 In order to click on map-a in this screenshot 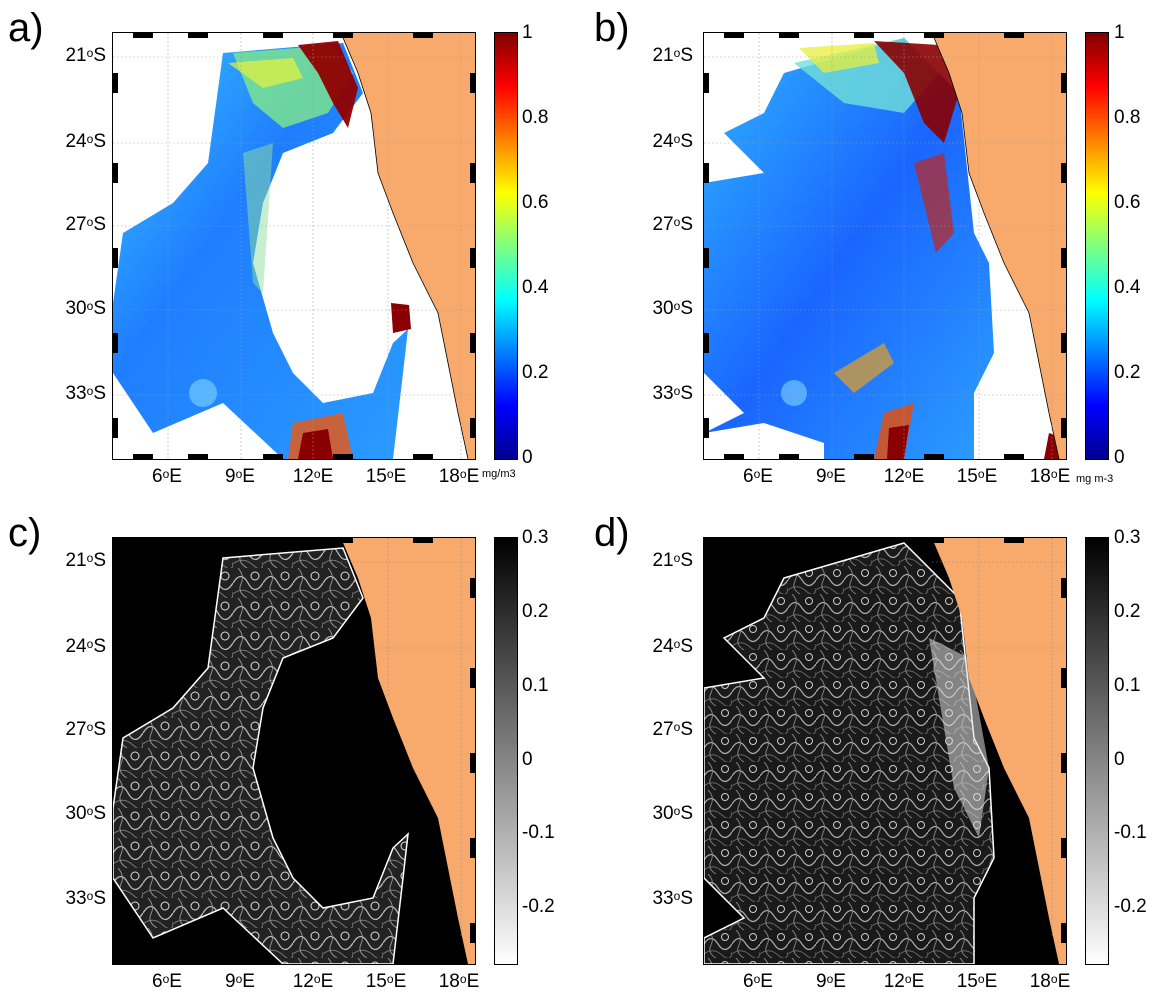, I will do `click(294, 246)`.